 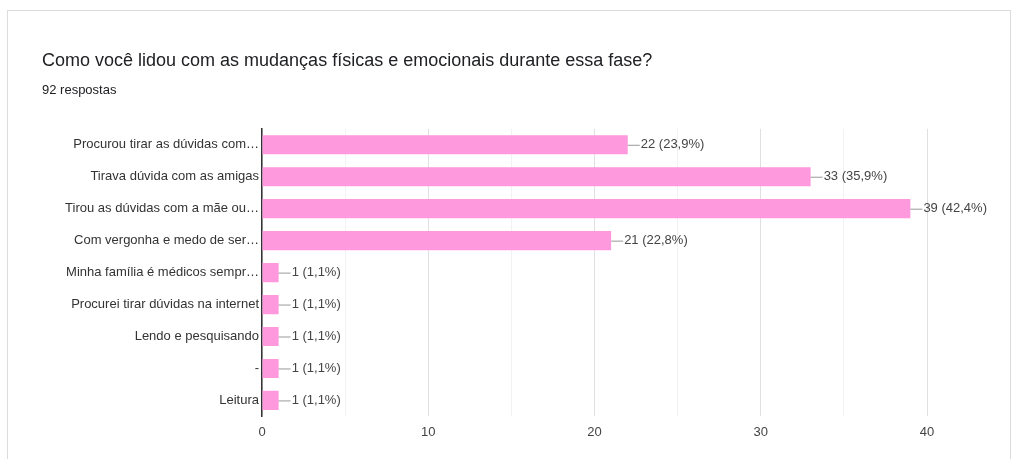 What do you see at coordinates (927, 431) in the screenshot?
I see `x-tick-label: 40` at bounding box center [927, 431].